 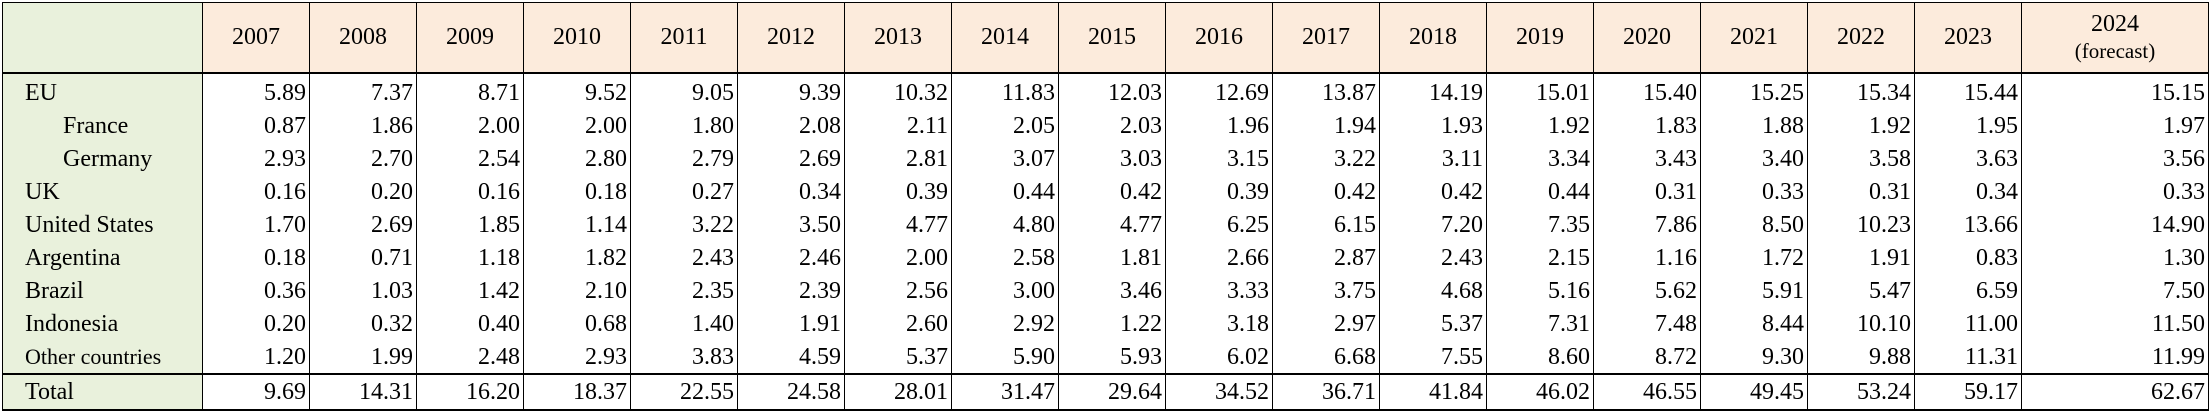 What do you see at coordinates (102, 257) in the screenshot?
I see `row-label: Argentina` at bounding box center [102, 257].